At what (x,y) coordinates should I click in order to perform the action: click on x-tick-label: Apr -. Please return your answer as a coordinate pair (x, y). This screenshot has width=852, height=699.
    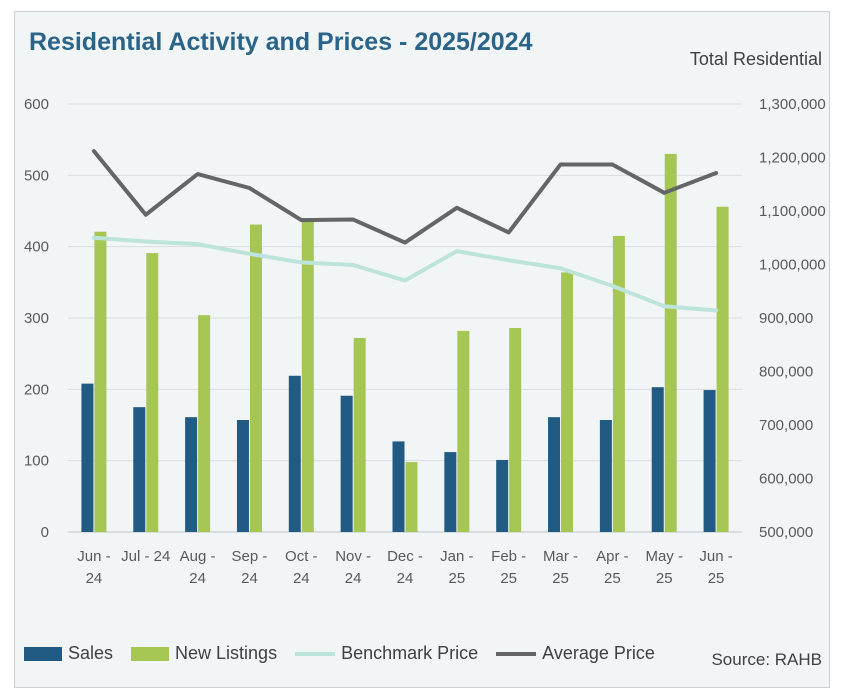
    Looking at the image, I should click on (612, 556).